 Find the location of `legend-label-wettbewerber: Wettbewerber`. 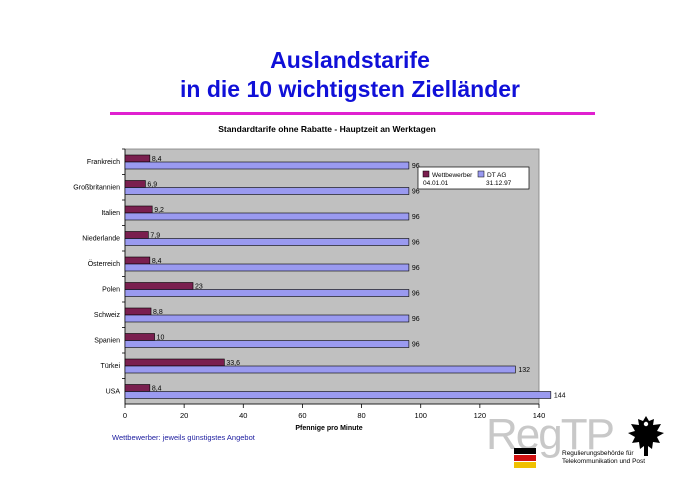

legend-label-wettbewerber: Wettbewerber is located at coordinates (452, 175).